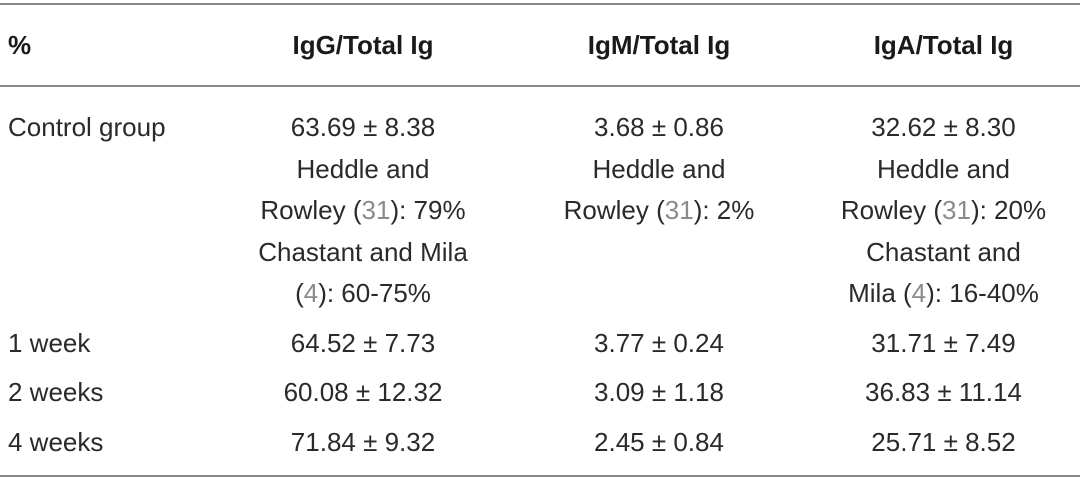 The height and width of the screenshot is (493, 1080). What do you see at coordinates (363, 392) in the screenshot?
I see `igg-cell: 60.08 ± 12.32` at bounding box center [363, 392].